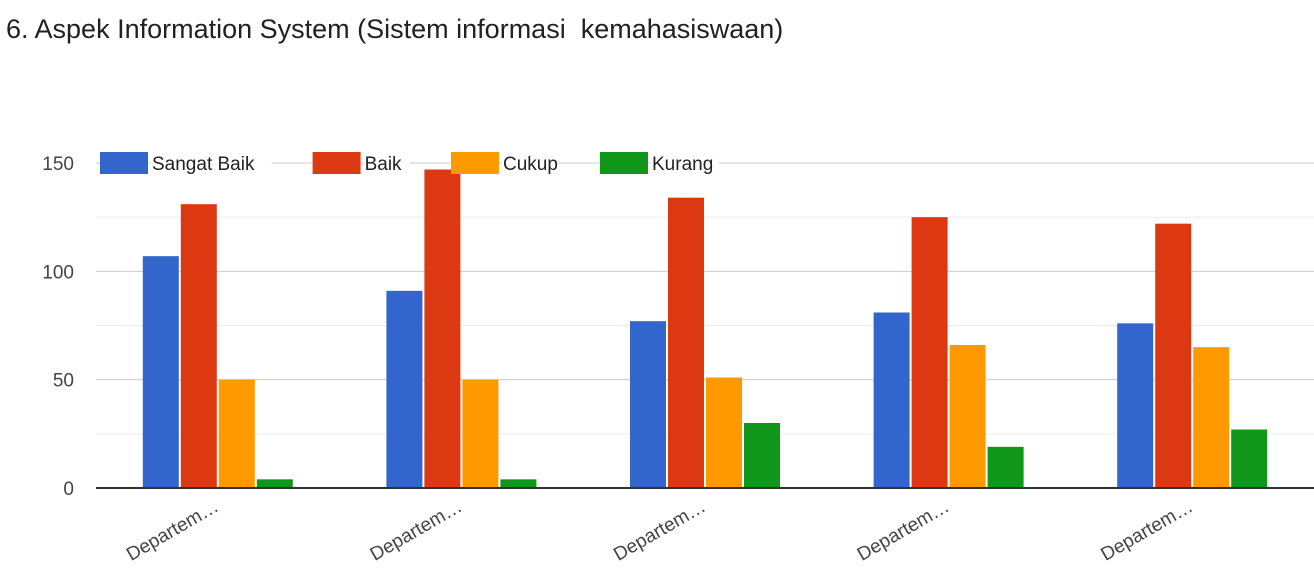 This screenshot has width=1314, height=576. I want to click on y-tick-label: 100, so click(58, 272).